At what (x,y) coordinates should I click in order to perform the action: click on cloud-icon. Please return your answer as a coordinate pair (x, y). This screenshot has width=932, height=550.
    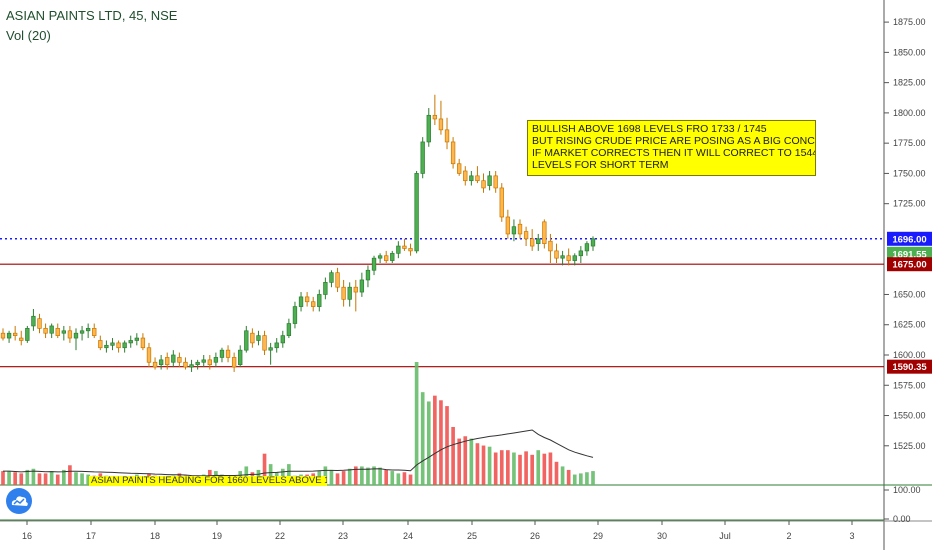
    Looking at the image, I should click on (19, 501).